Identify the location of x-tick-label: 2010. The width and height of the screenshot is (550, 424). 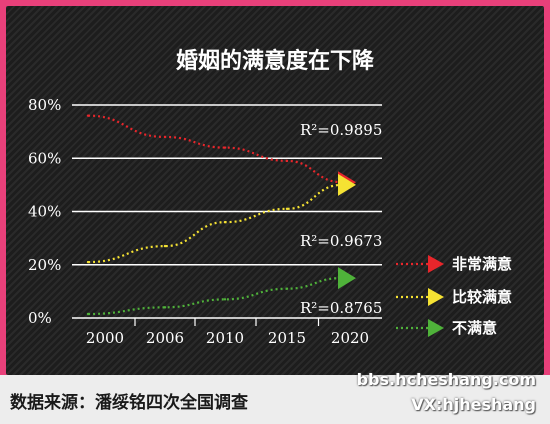
(225, 338).